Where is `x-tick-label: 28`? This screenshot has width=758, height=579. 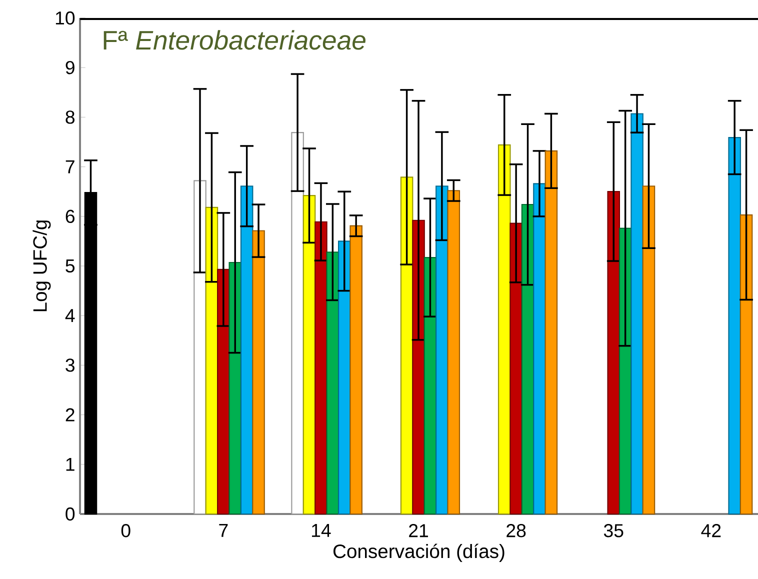 x-tick-label: 28 is located at coordinates (516, 531).